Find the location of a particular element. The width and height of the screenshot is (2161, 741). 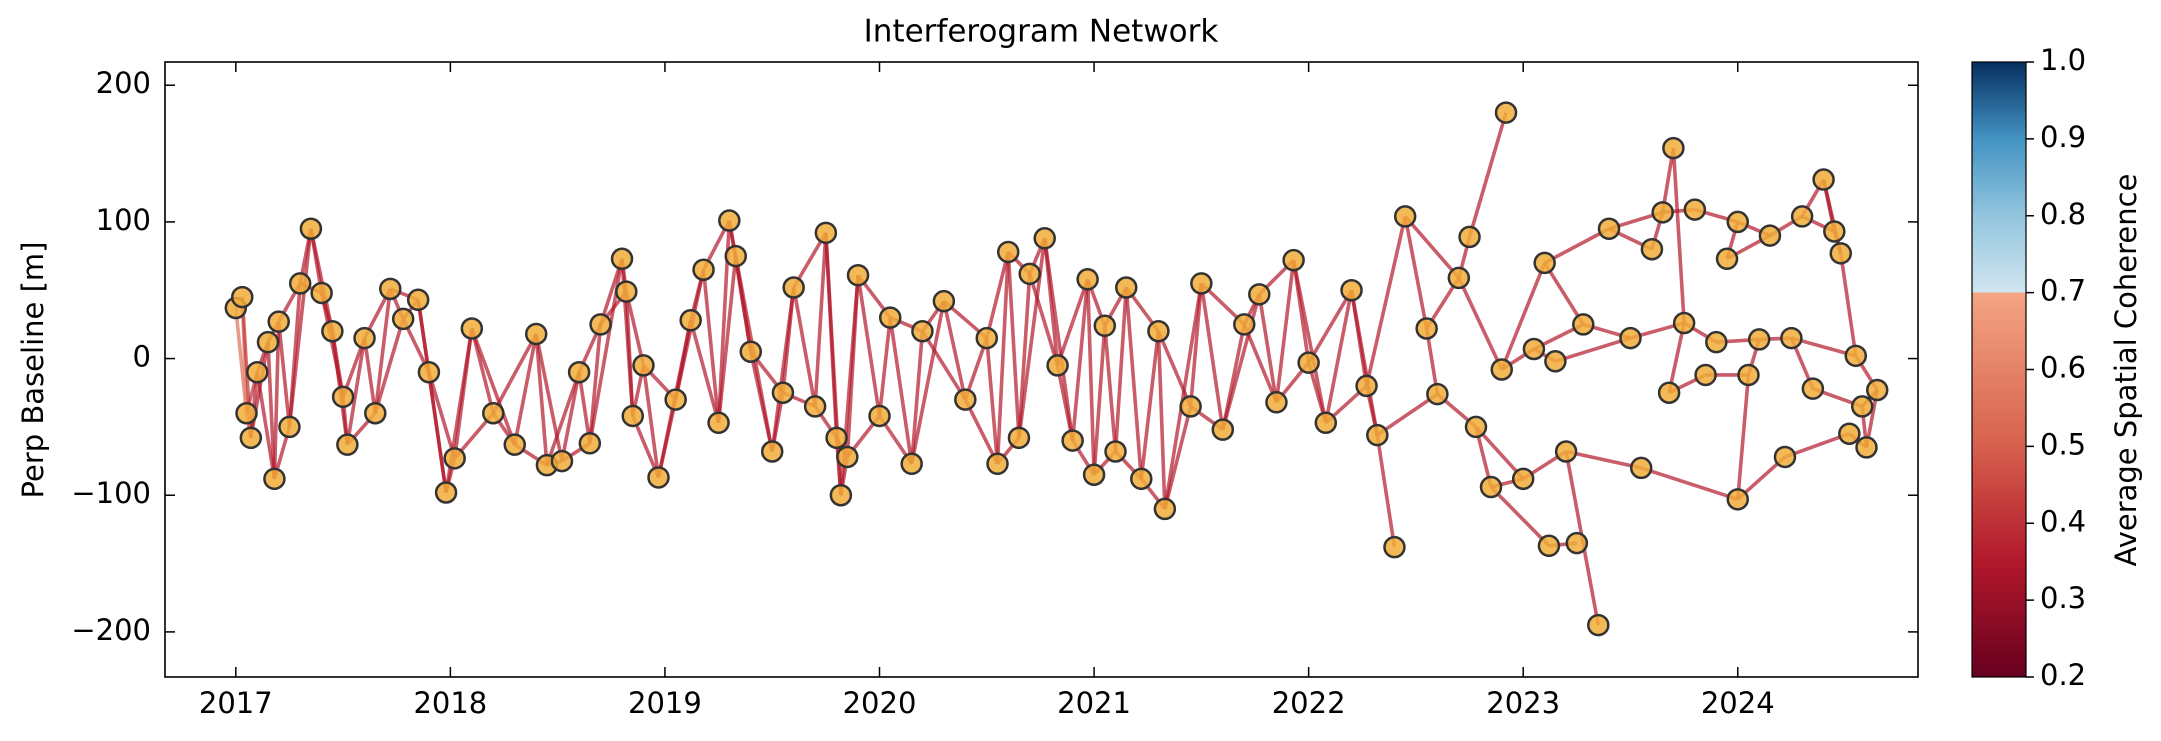

y-tick-label: −100 is located at coordinates (111, 493).